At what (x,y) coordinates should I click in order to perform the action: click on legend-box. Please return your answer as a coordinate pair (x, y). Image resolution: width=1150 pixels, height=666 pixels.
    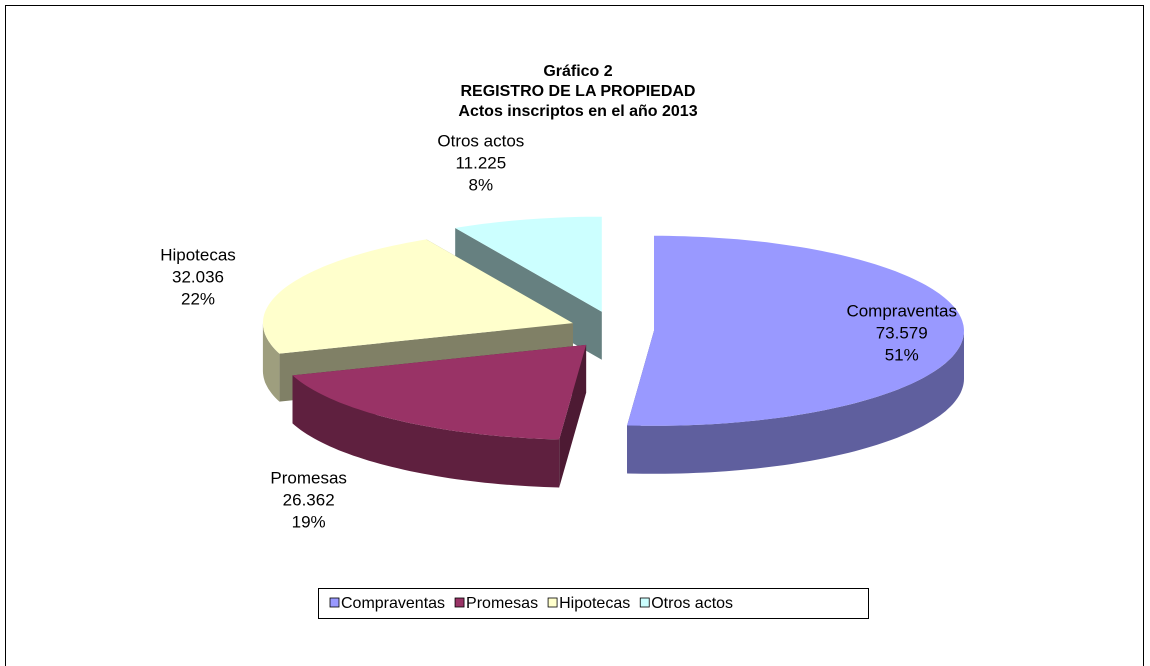
    Looking at the image, I should click on (593, 603).